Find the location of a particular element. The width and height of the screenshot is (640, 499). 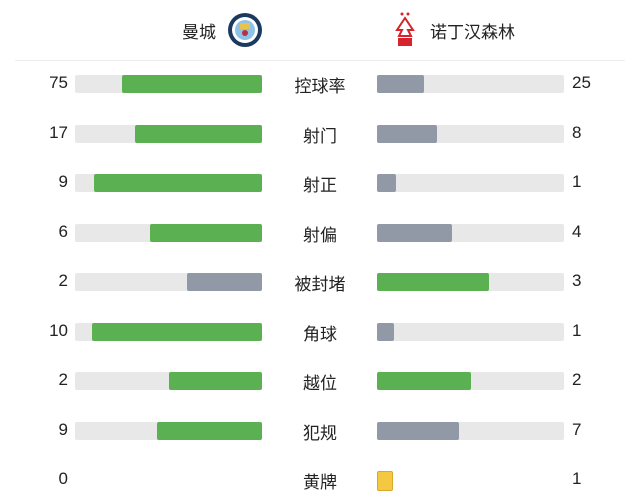

stat-row: 9 犯规 7 is located at coordinates (320, 431).